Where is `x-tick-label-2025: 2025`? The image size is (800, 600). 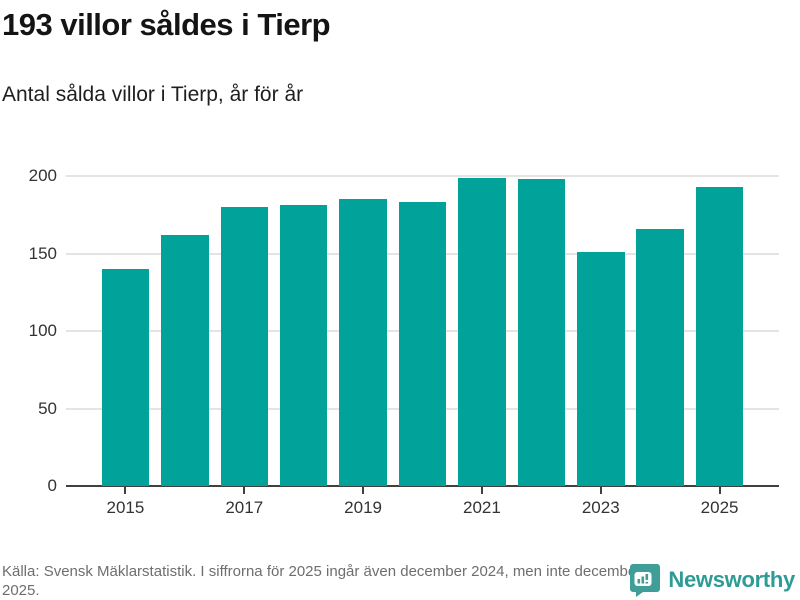 x-tick-label-2025: 2025 is located at coordinates (719, 507).